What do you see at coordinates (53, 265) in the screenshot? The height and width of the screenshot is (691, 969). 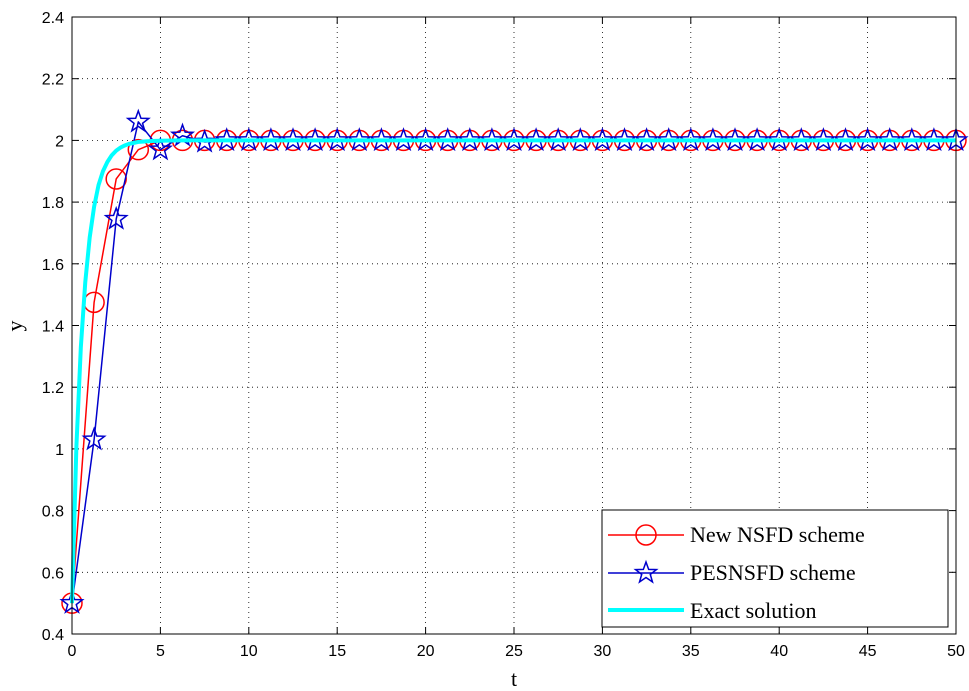 I see `y-tick-label: 1.6` at bounding box center [53, 265].